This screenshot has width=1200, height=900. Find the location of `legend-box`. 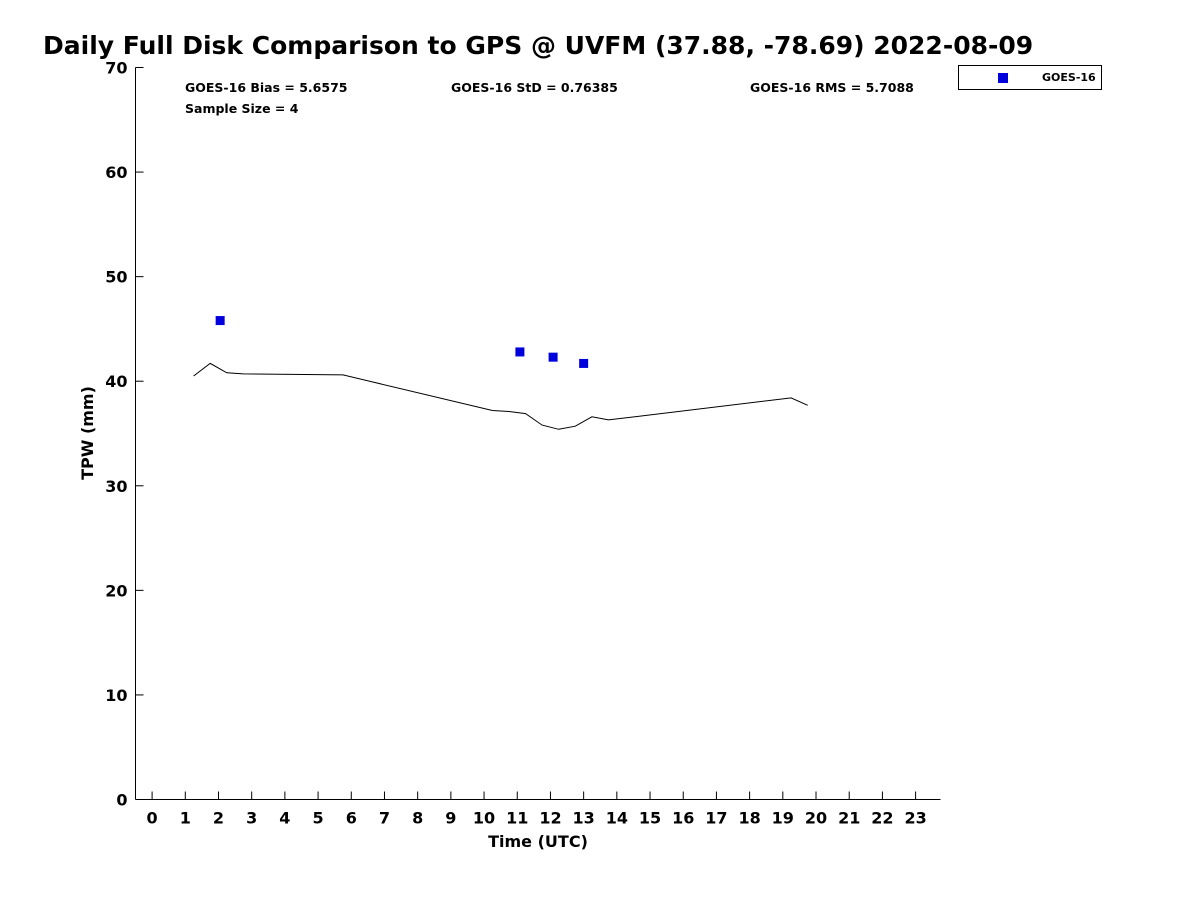

legend-box is located at coordinates (1030, 77).